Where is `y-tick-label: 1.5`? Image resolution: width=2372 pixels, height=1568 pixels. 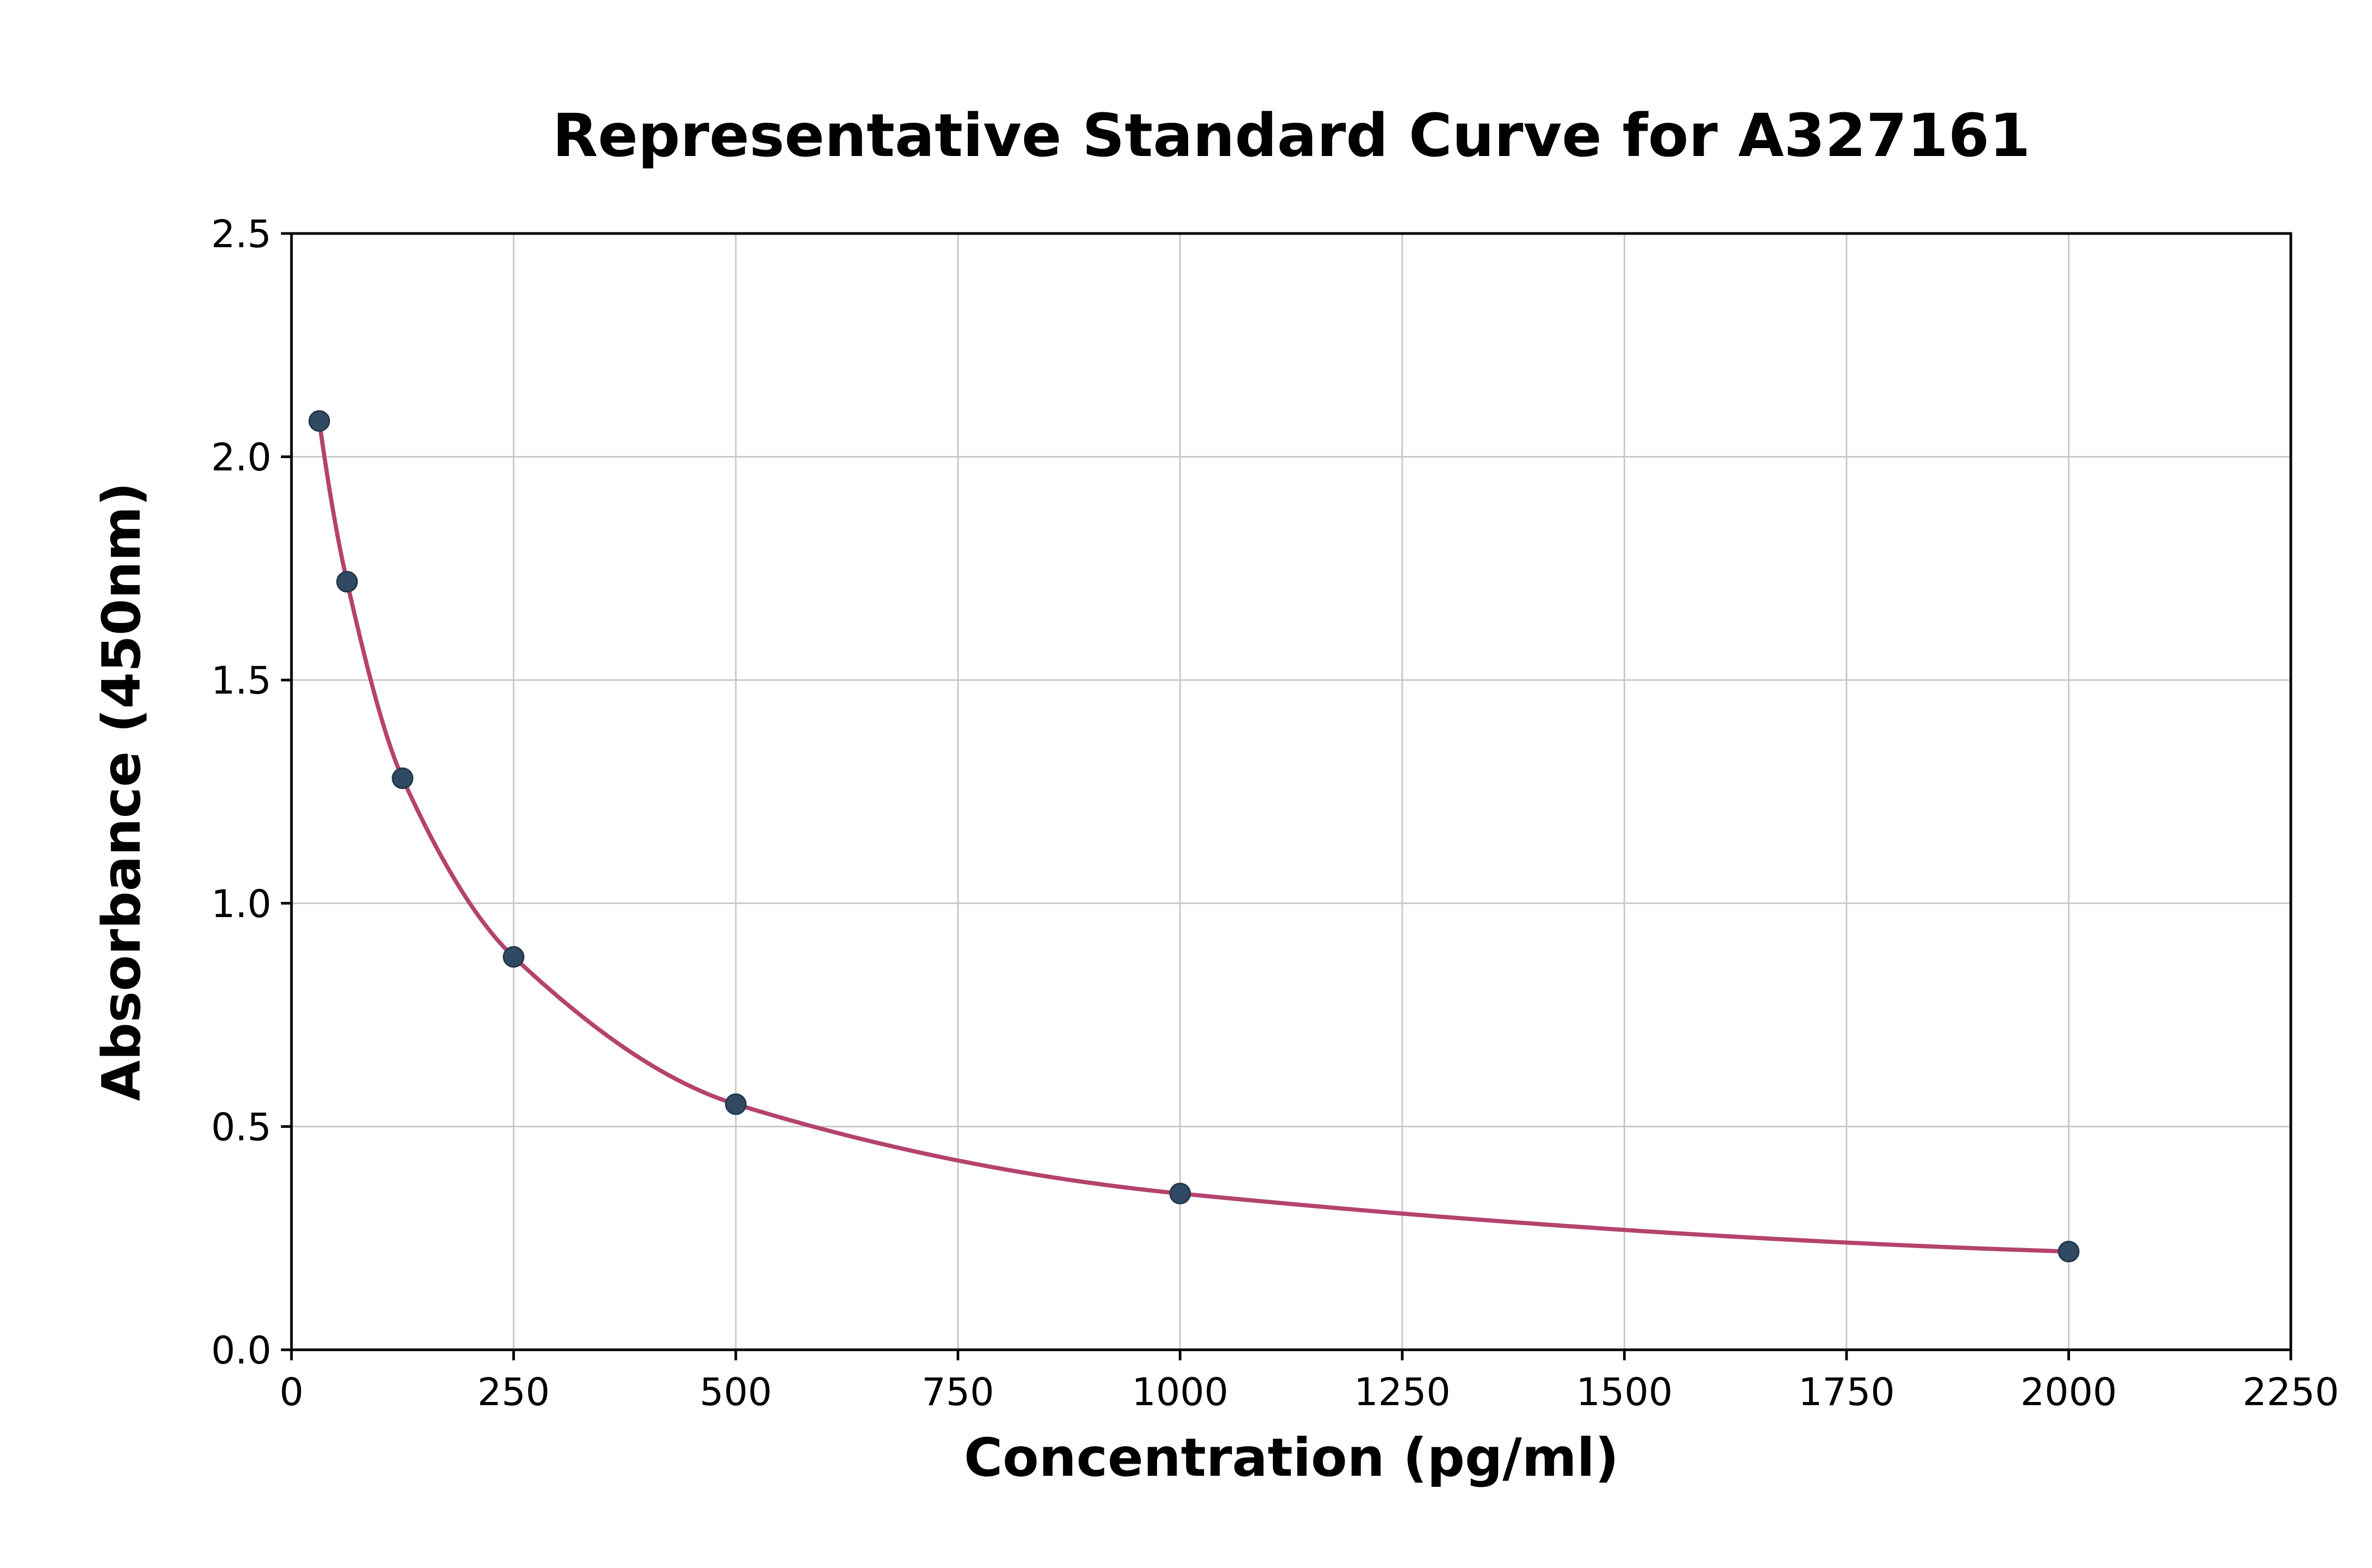 y-tick-label: 1.5 is located at coordinates (241, 680).